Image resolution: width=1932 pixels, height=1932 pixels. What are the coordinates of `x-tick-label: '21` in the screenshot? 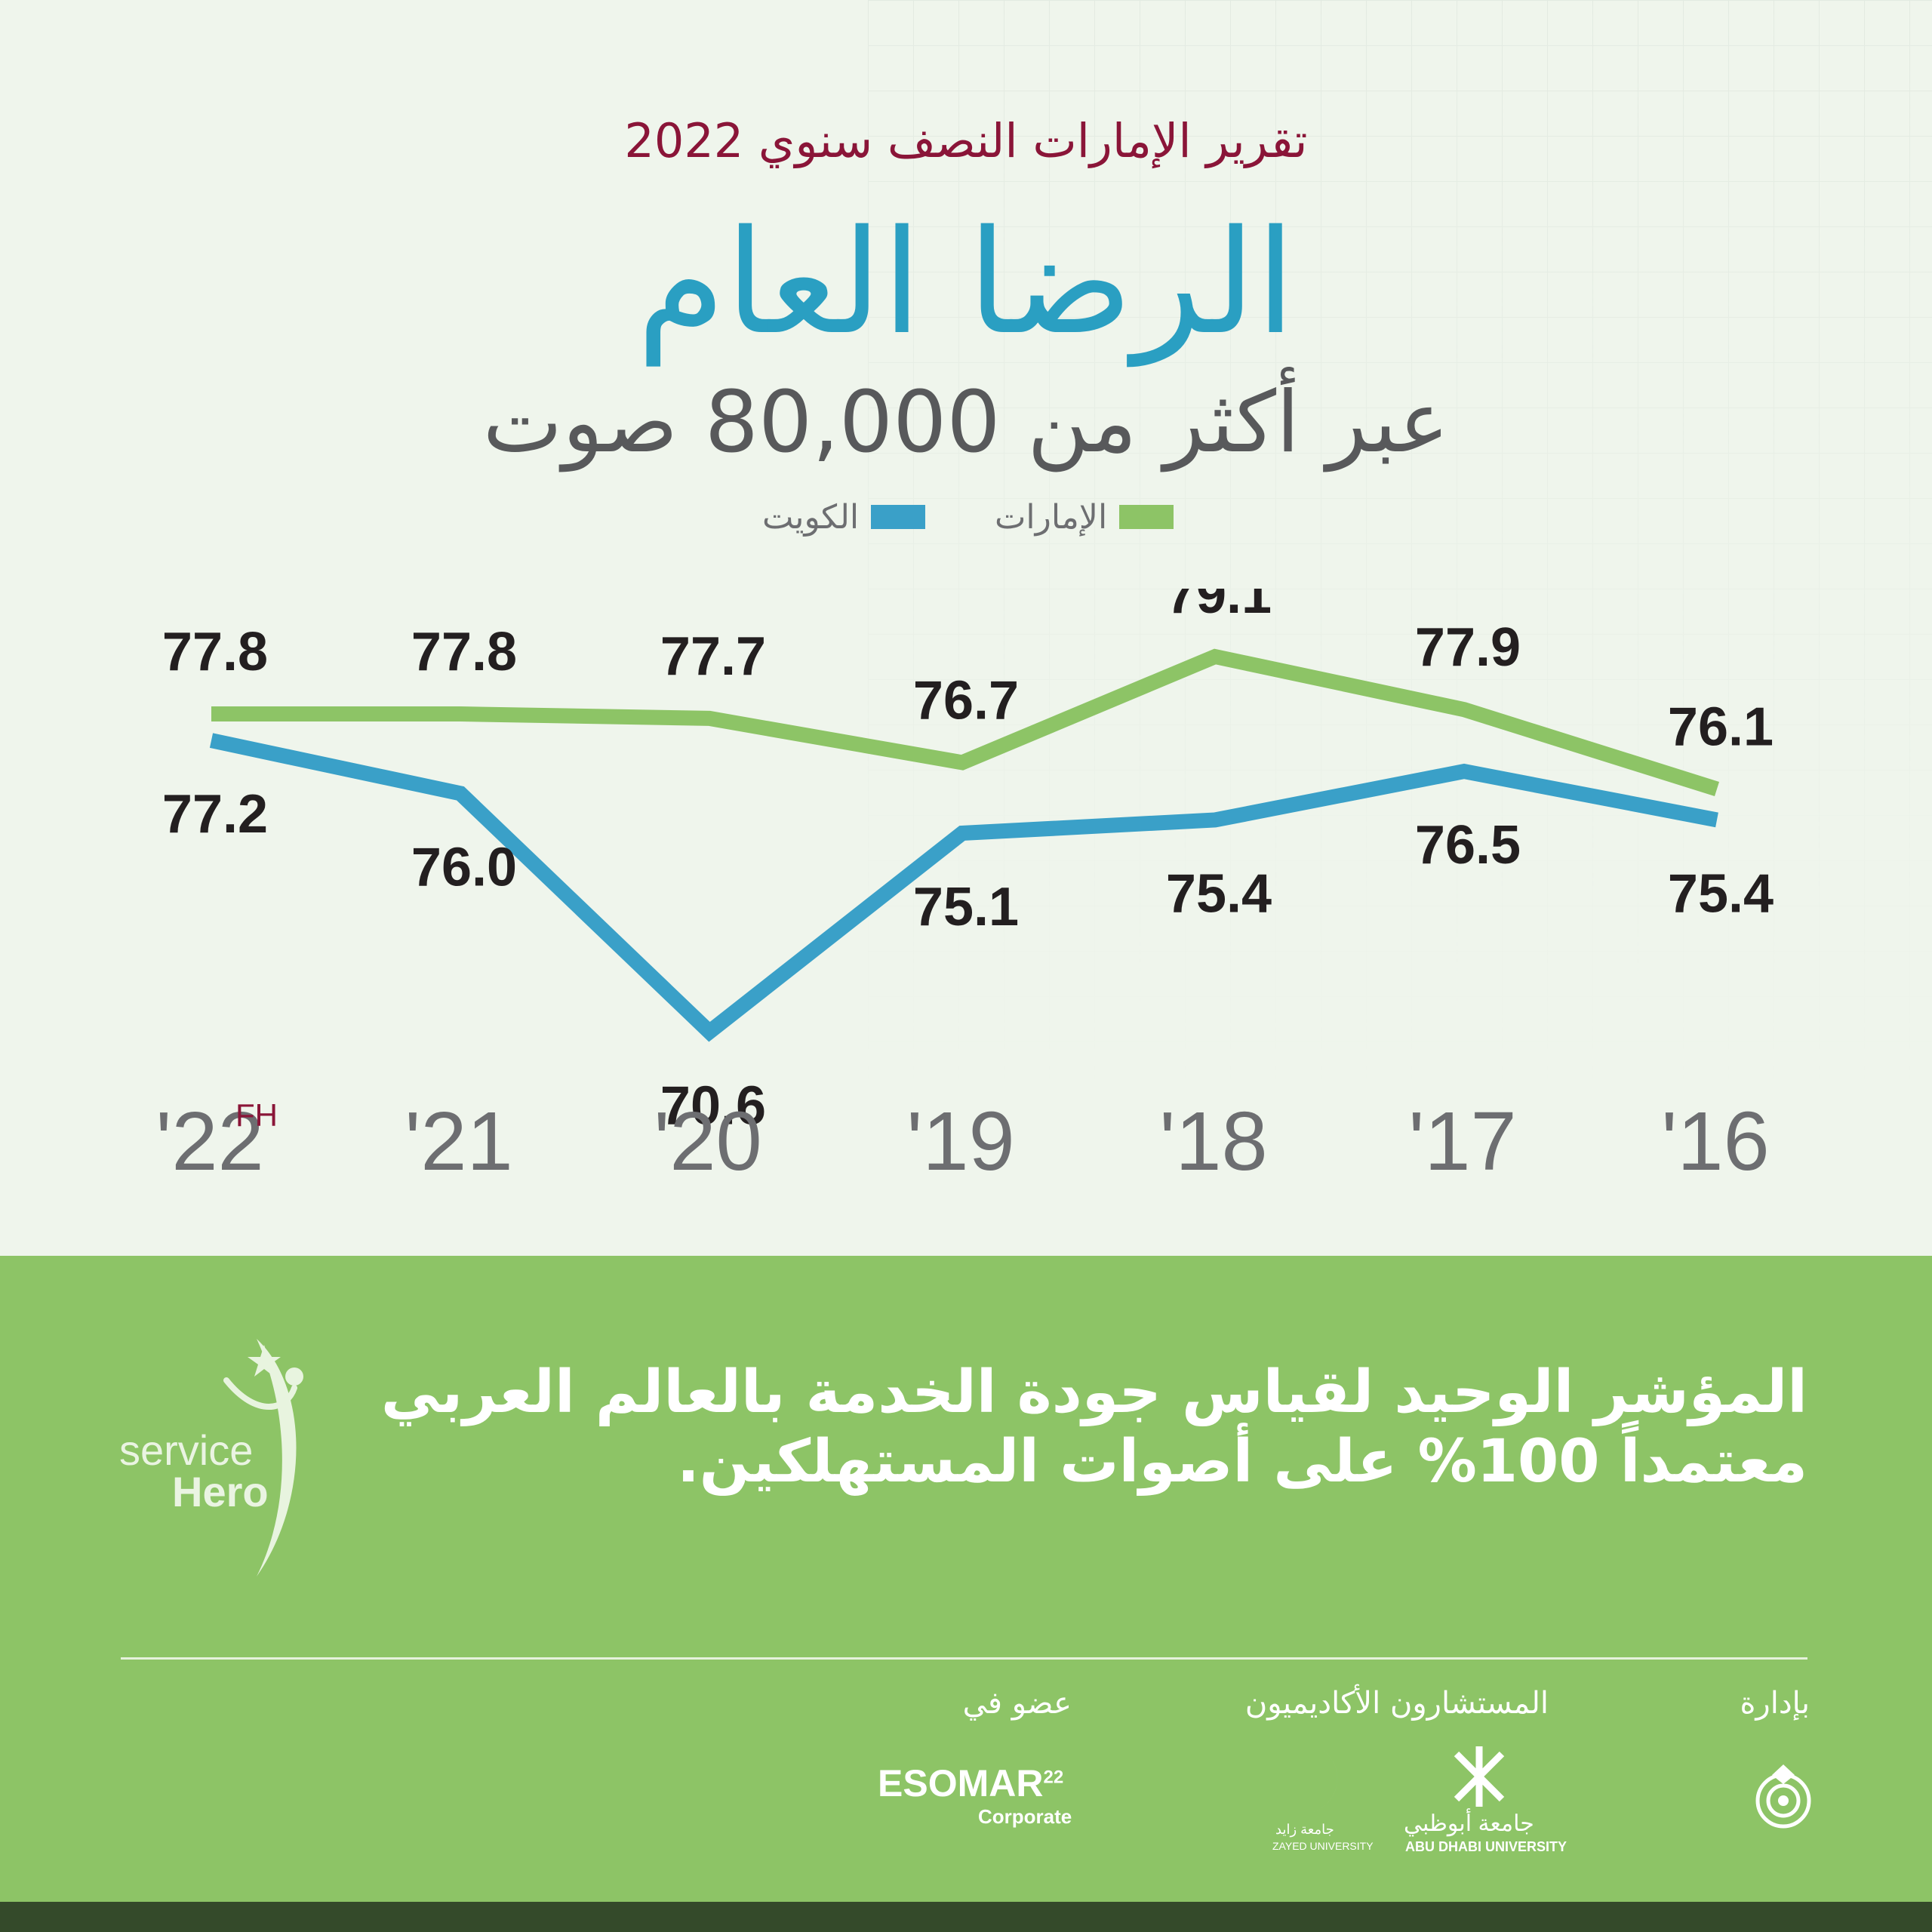 It's located at (458, 1141).